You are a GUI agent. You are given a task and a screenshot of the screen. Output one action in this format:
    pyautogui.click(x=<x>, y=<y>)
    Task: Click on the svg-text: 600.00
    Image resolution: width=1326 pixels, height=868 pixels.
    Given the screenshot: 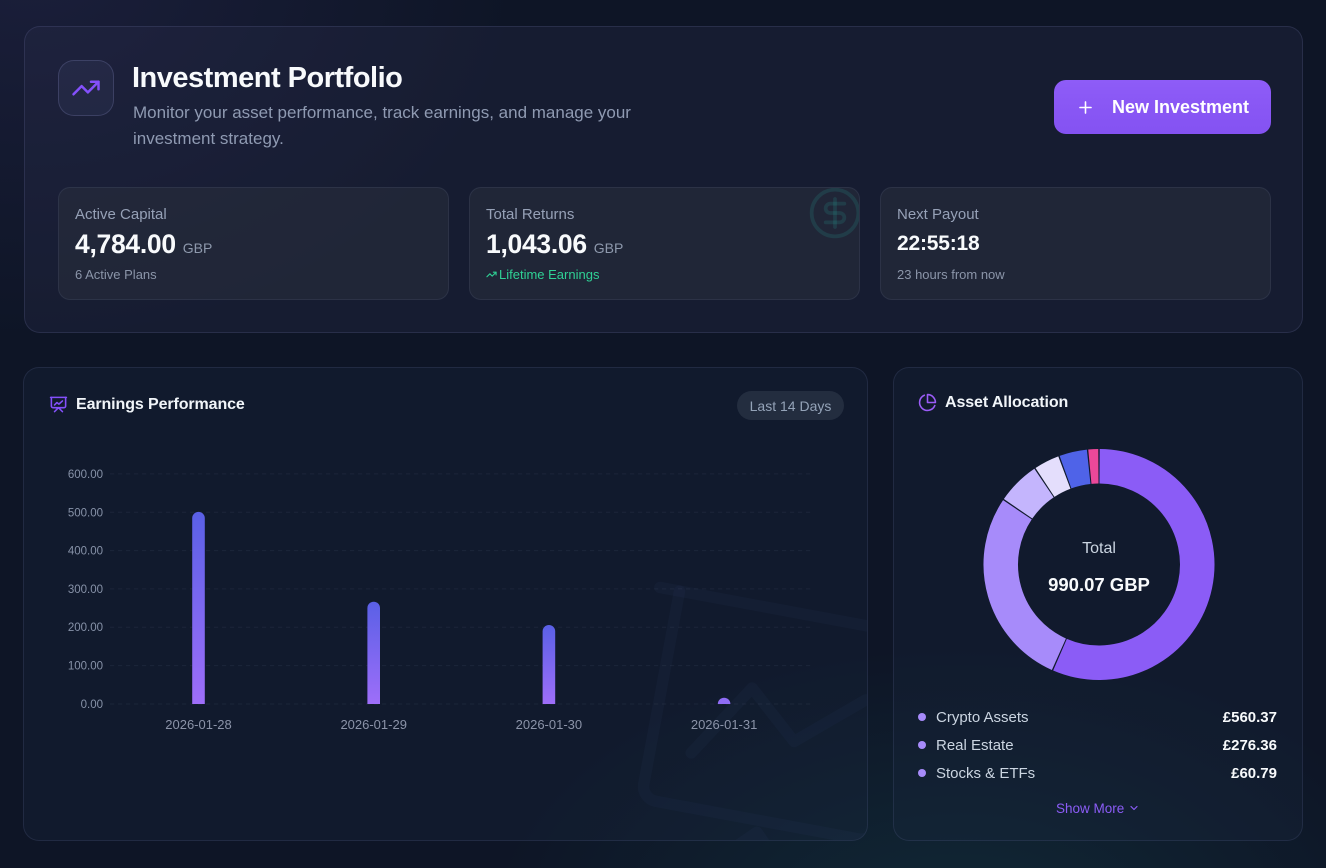 What is the action you would take?
    pyautogui.click(x=85, y=475)
    